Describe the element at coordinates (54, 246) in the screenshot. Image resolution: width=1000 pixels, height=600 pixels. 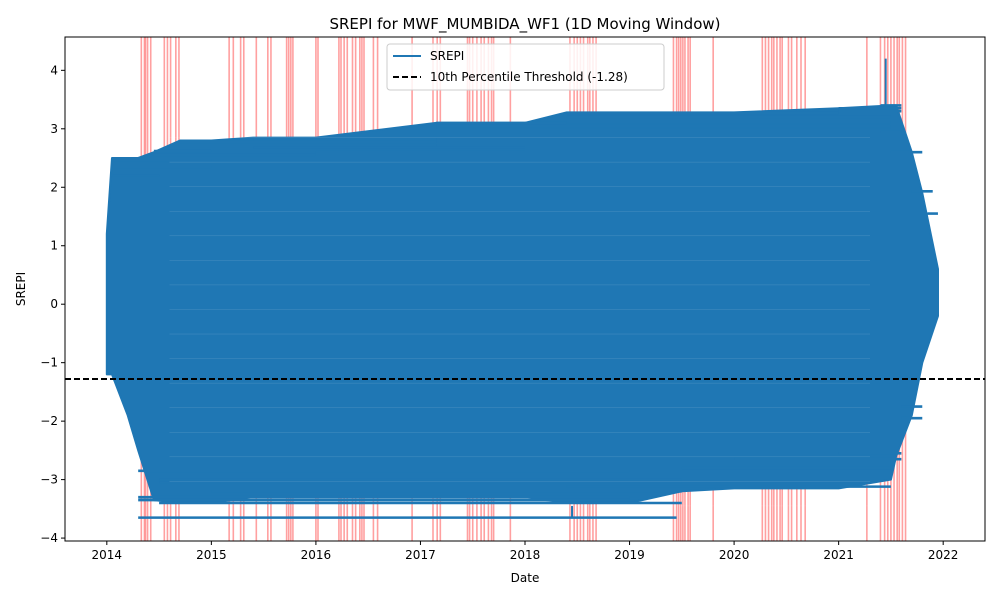
I see `y-tick-label: 1` at that location.